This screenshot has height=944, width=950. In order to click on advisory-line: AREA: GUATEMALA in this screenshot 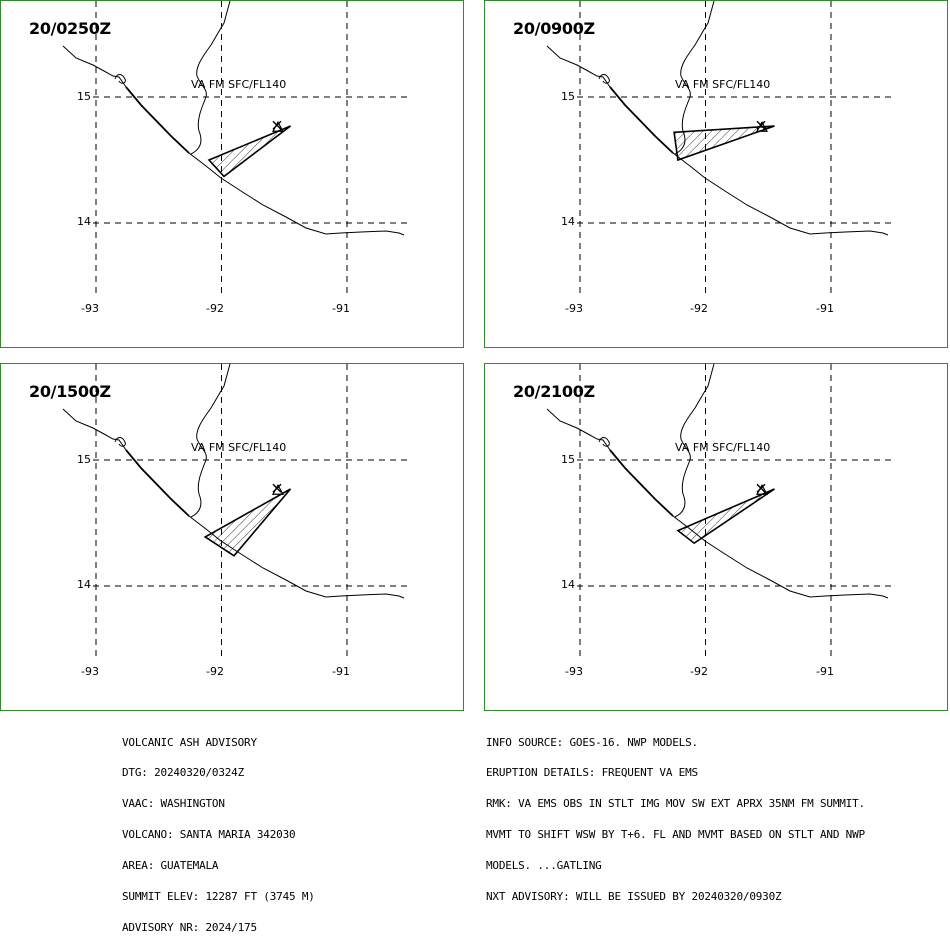, I will do `click(170, 866)`.